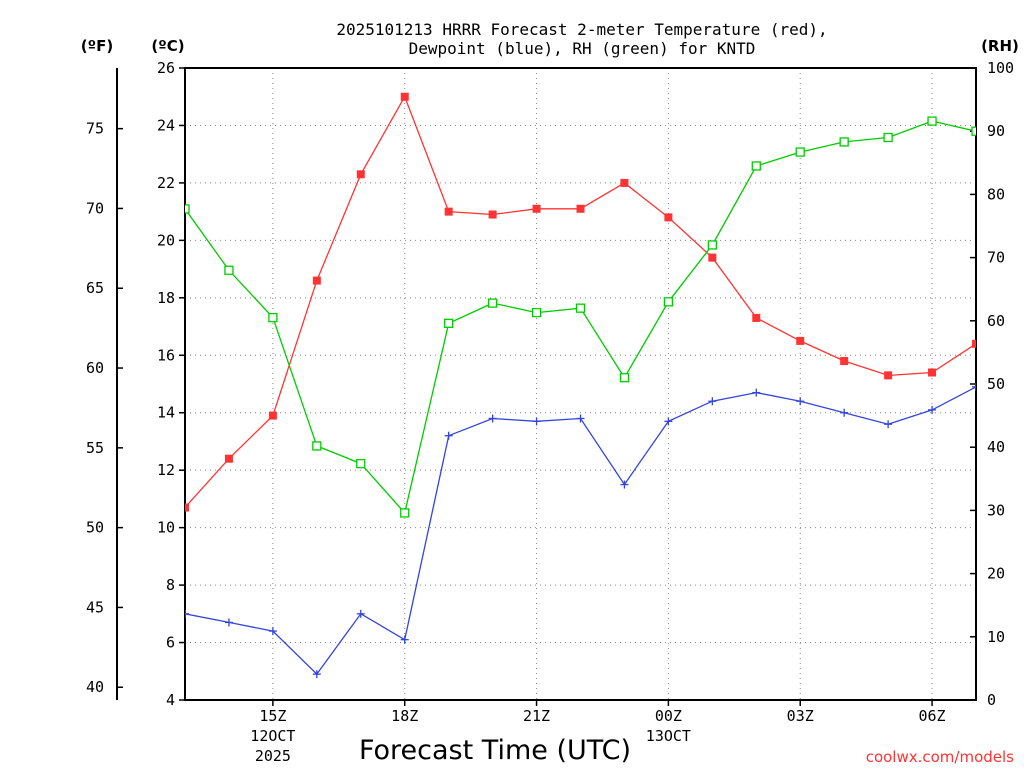 Image resolution: width=1024 pixels, height=768 pixels. What do you see at coordinates (97, 46) in the screenshot?
I see `fahrenheit-unit-label: (ºF)` at bounding box center [97, 46].